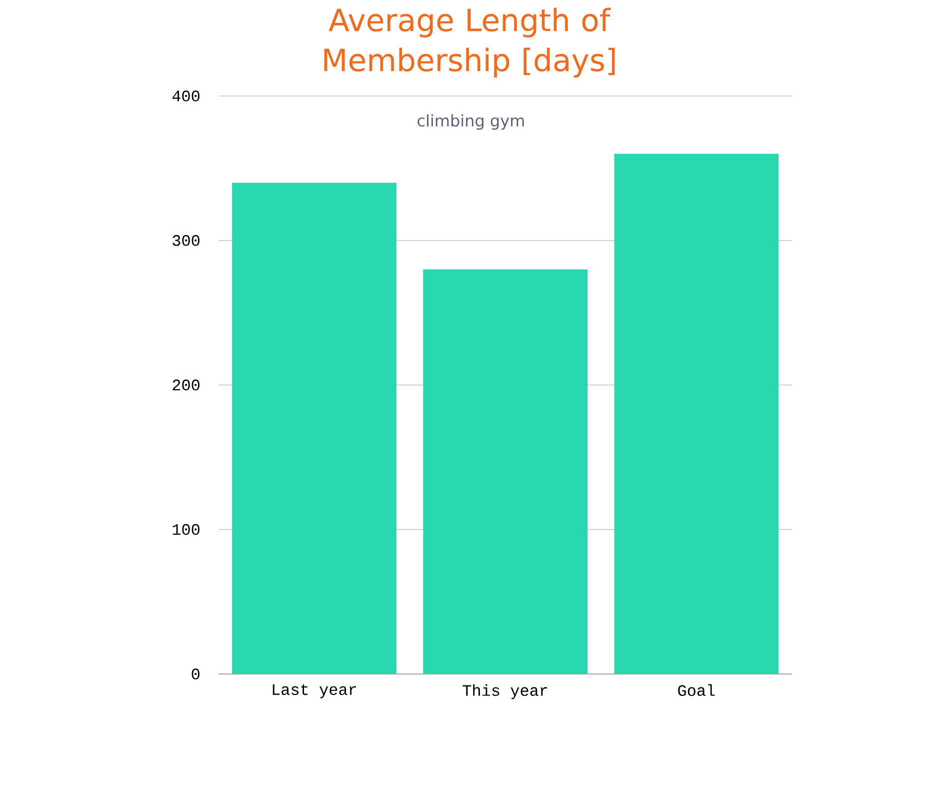 This screenshot has width=940, height=788. I want to click on x-tick-label: Goal, so click(696, 690).